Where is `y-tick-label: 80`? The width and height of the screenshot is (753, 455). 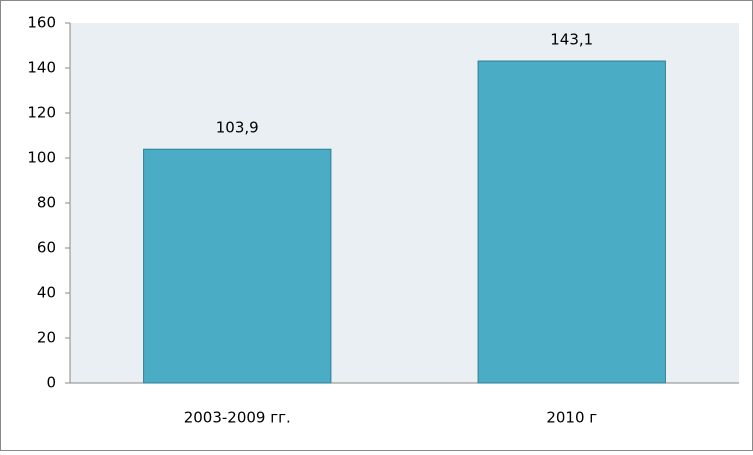 y-tick-label: 80 is located at coordinates (46, 203).